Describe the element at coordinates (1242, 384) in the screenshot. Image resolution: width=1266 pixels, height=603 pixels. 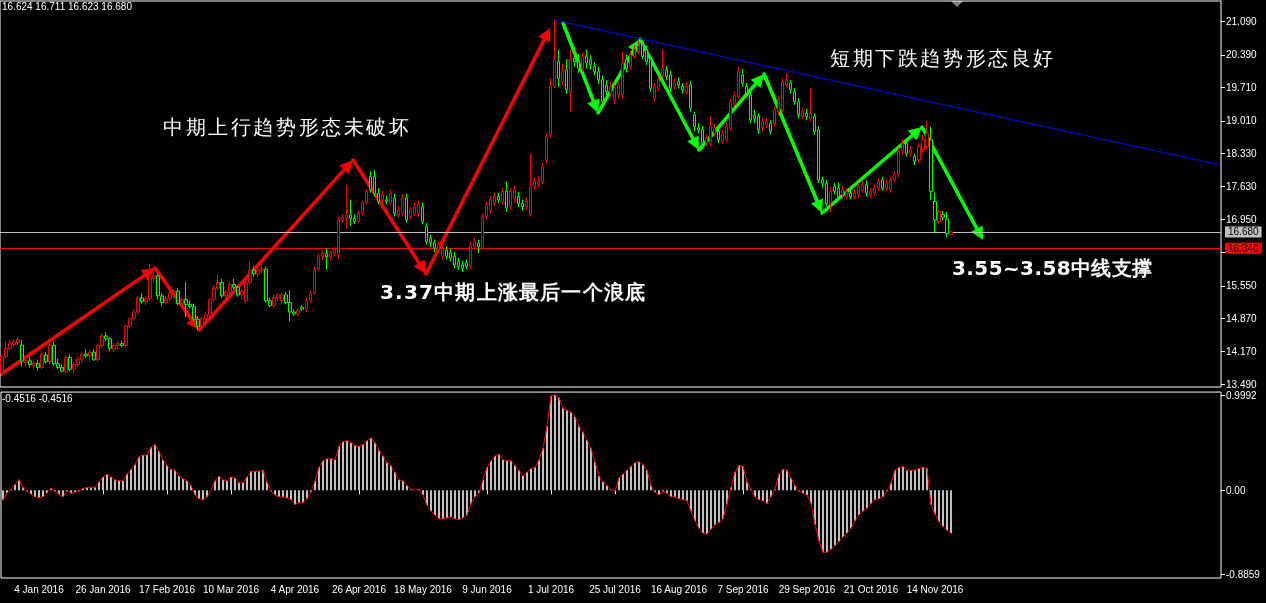
I see `y-tick-label: 13.490` at that location.